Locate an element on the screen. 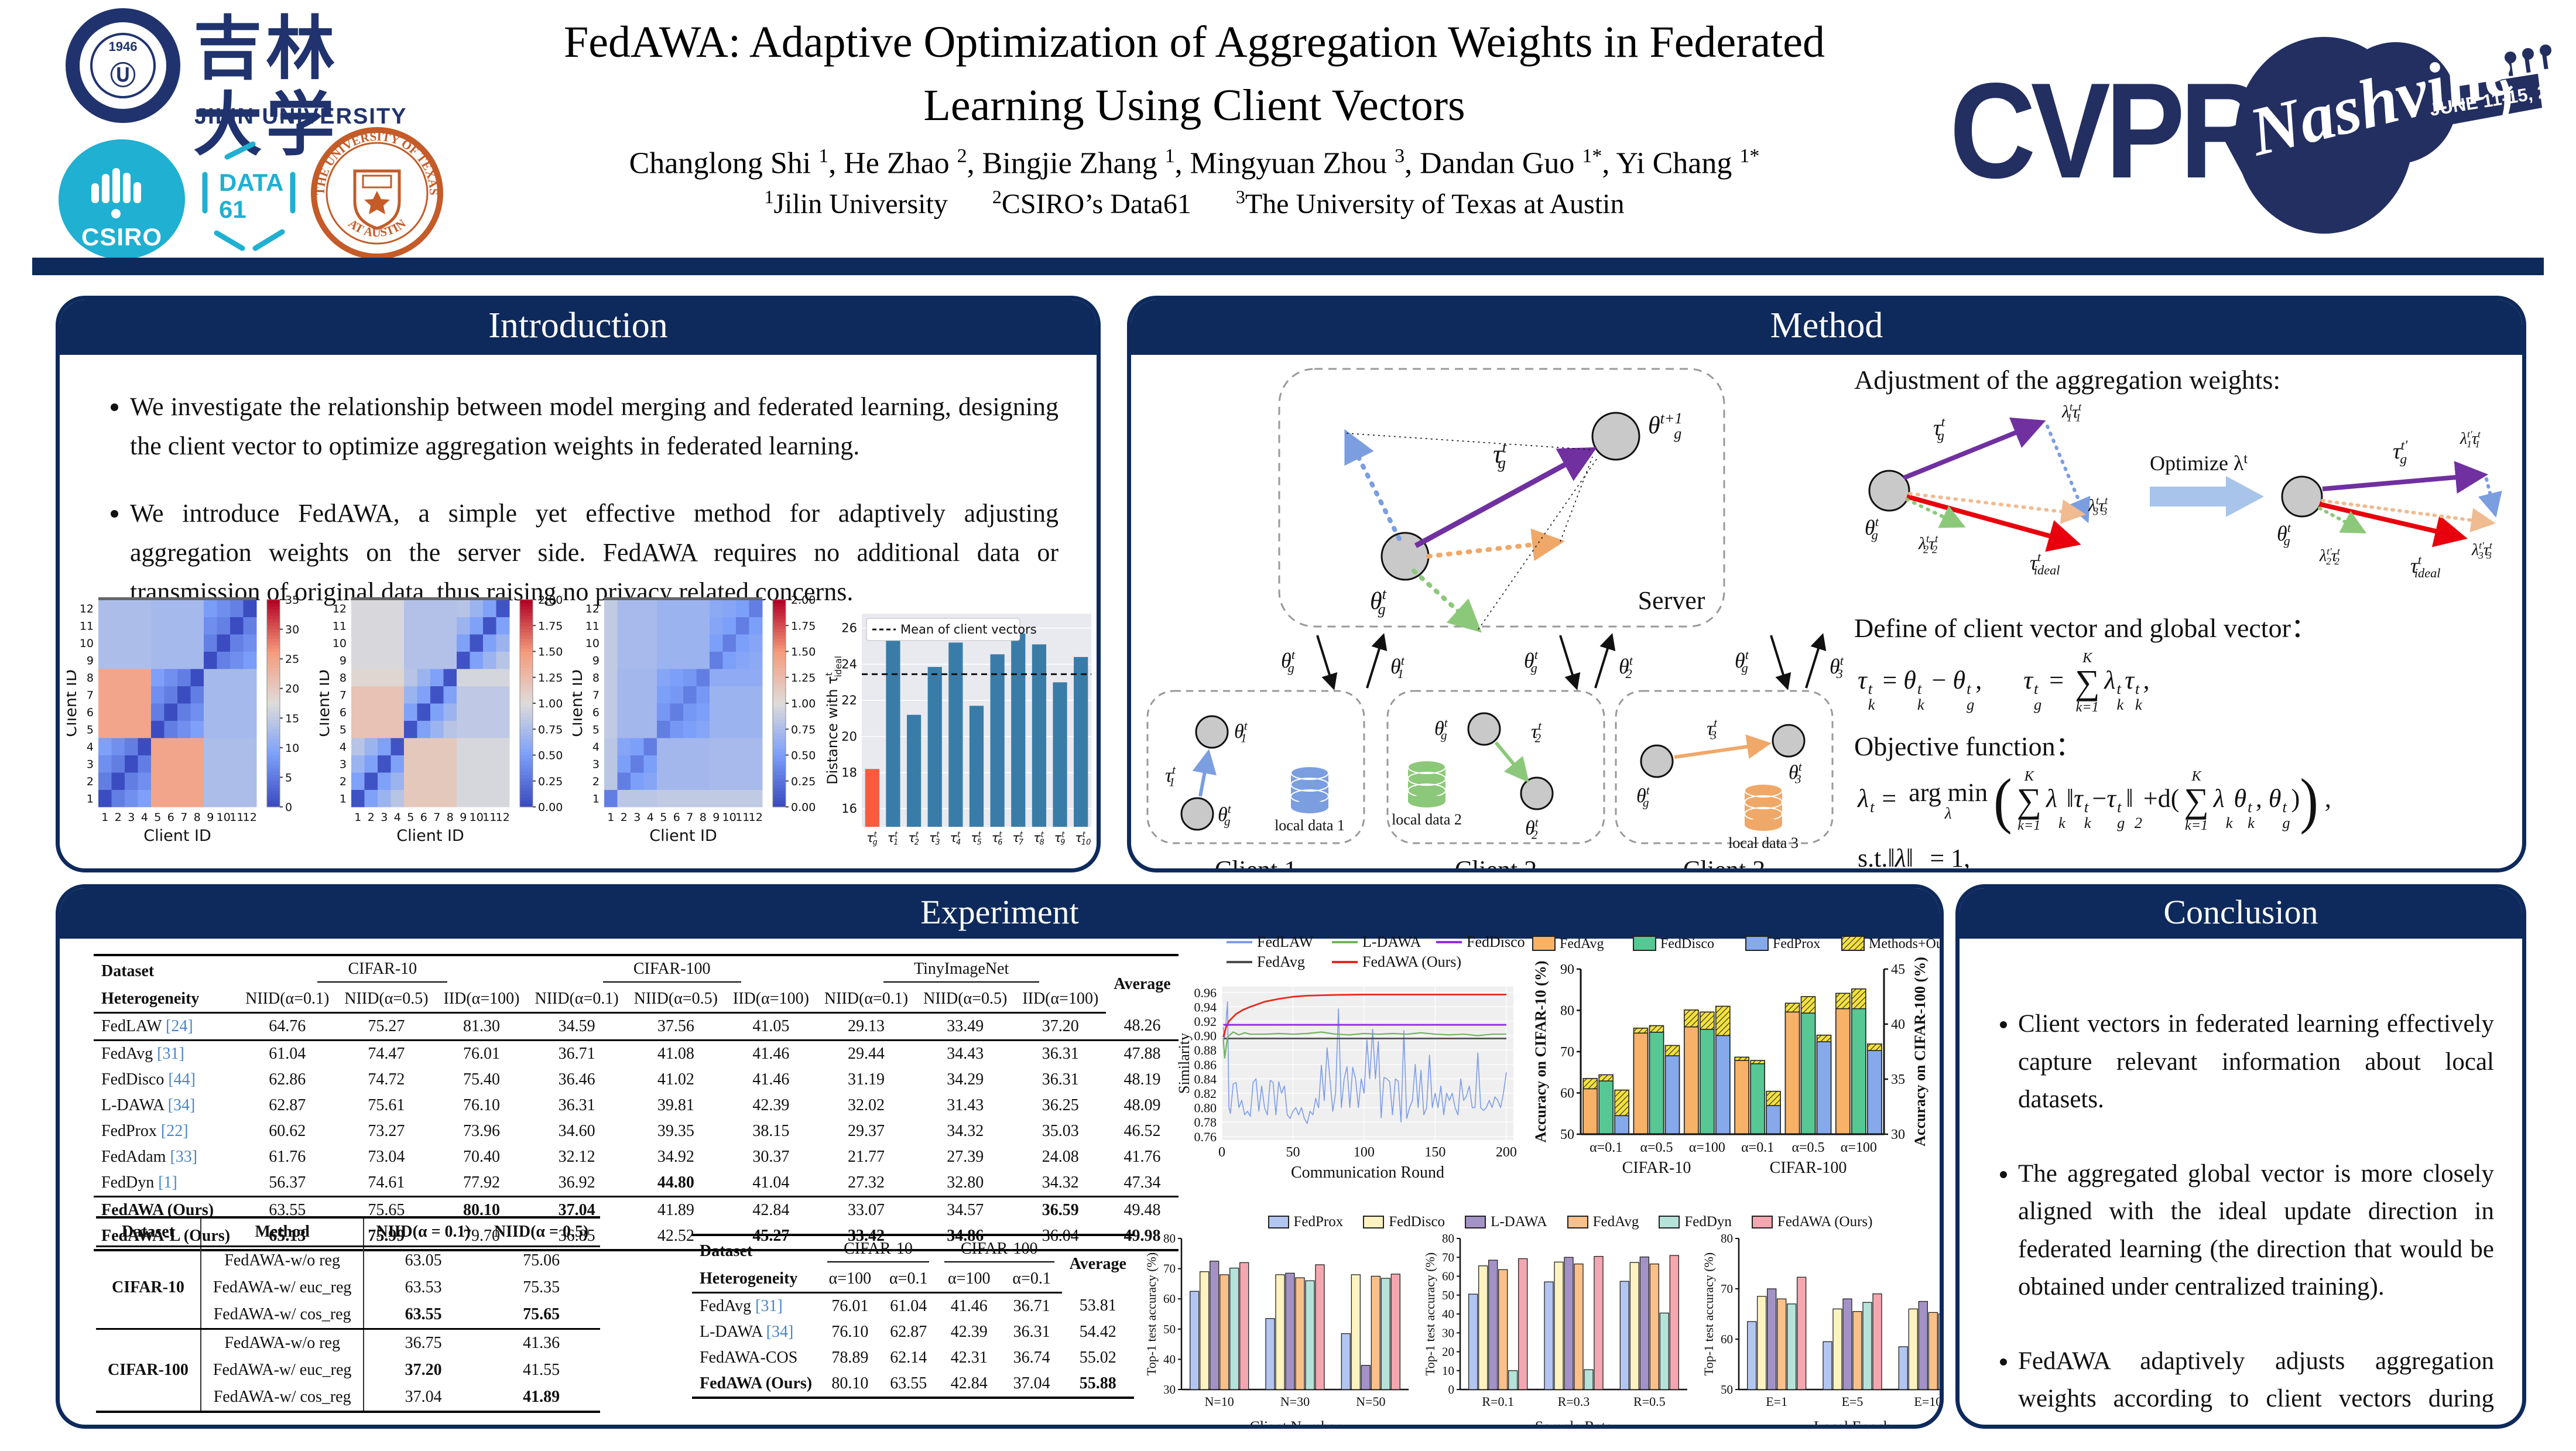 This screenshot has width=2576, height=1451. svg-text: α=100 is located at coordinates (1859, 1147).